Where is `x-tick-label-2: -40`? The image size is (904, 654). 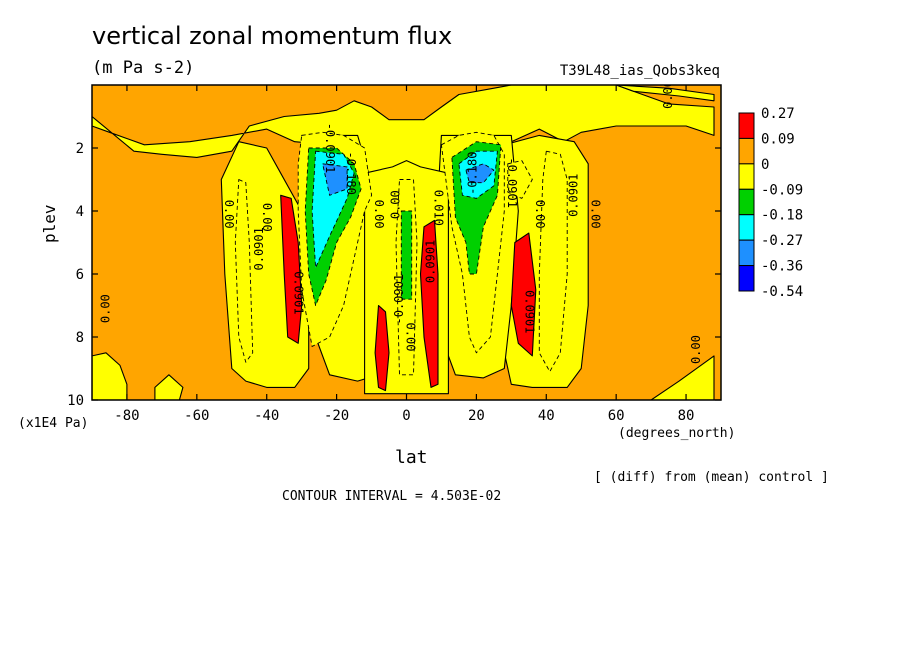 x-tick-label-2: -40 is located at coordinates (266, 416).